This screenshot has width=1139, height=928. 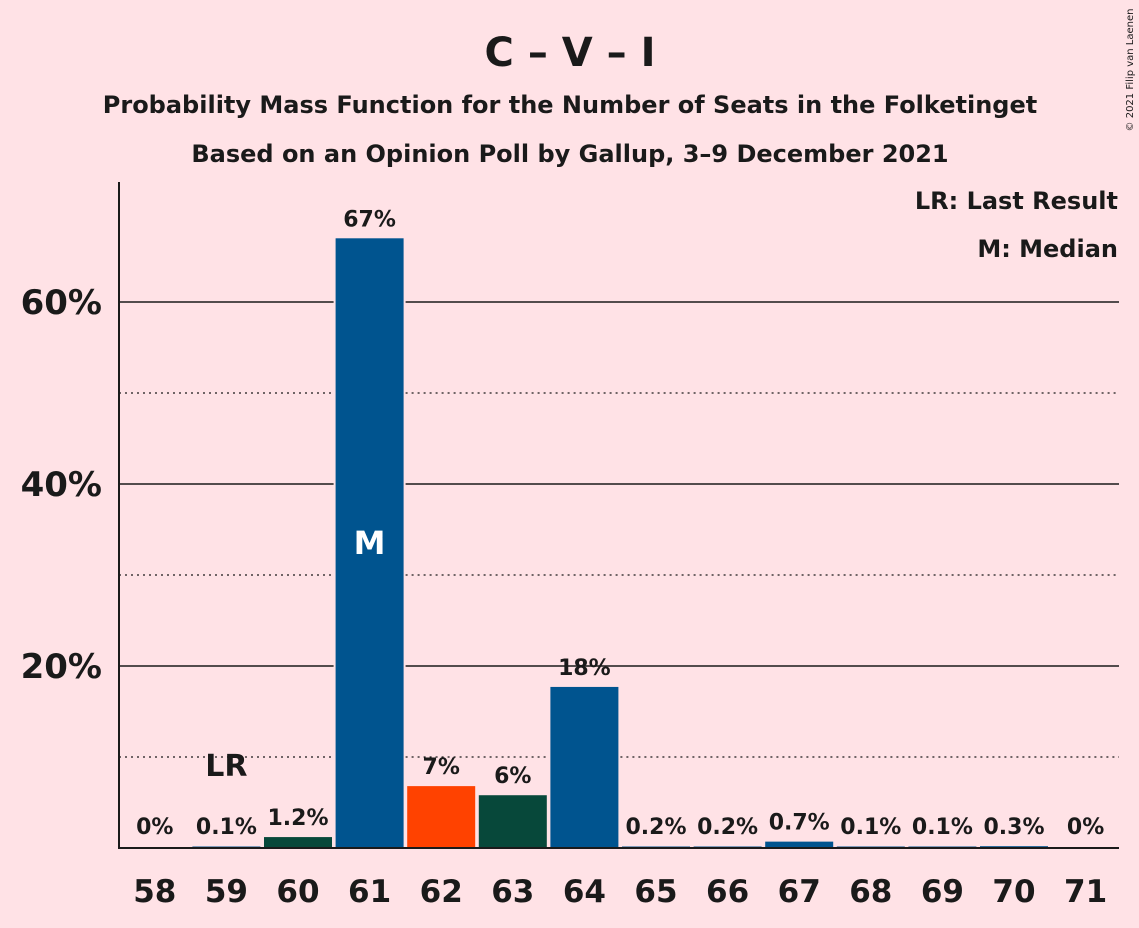 I want to click on median-marker: M, so click(x=370, y=543).